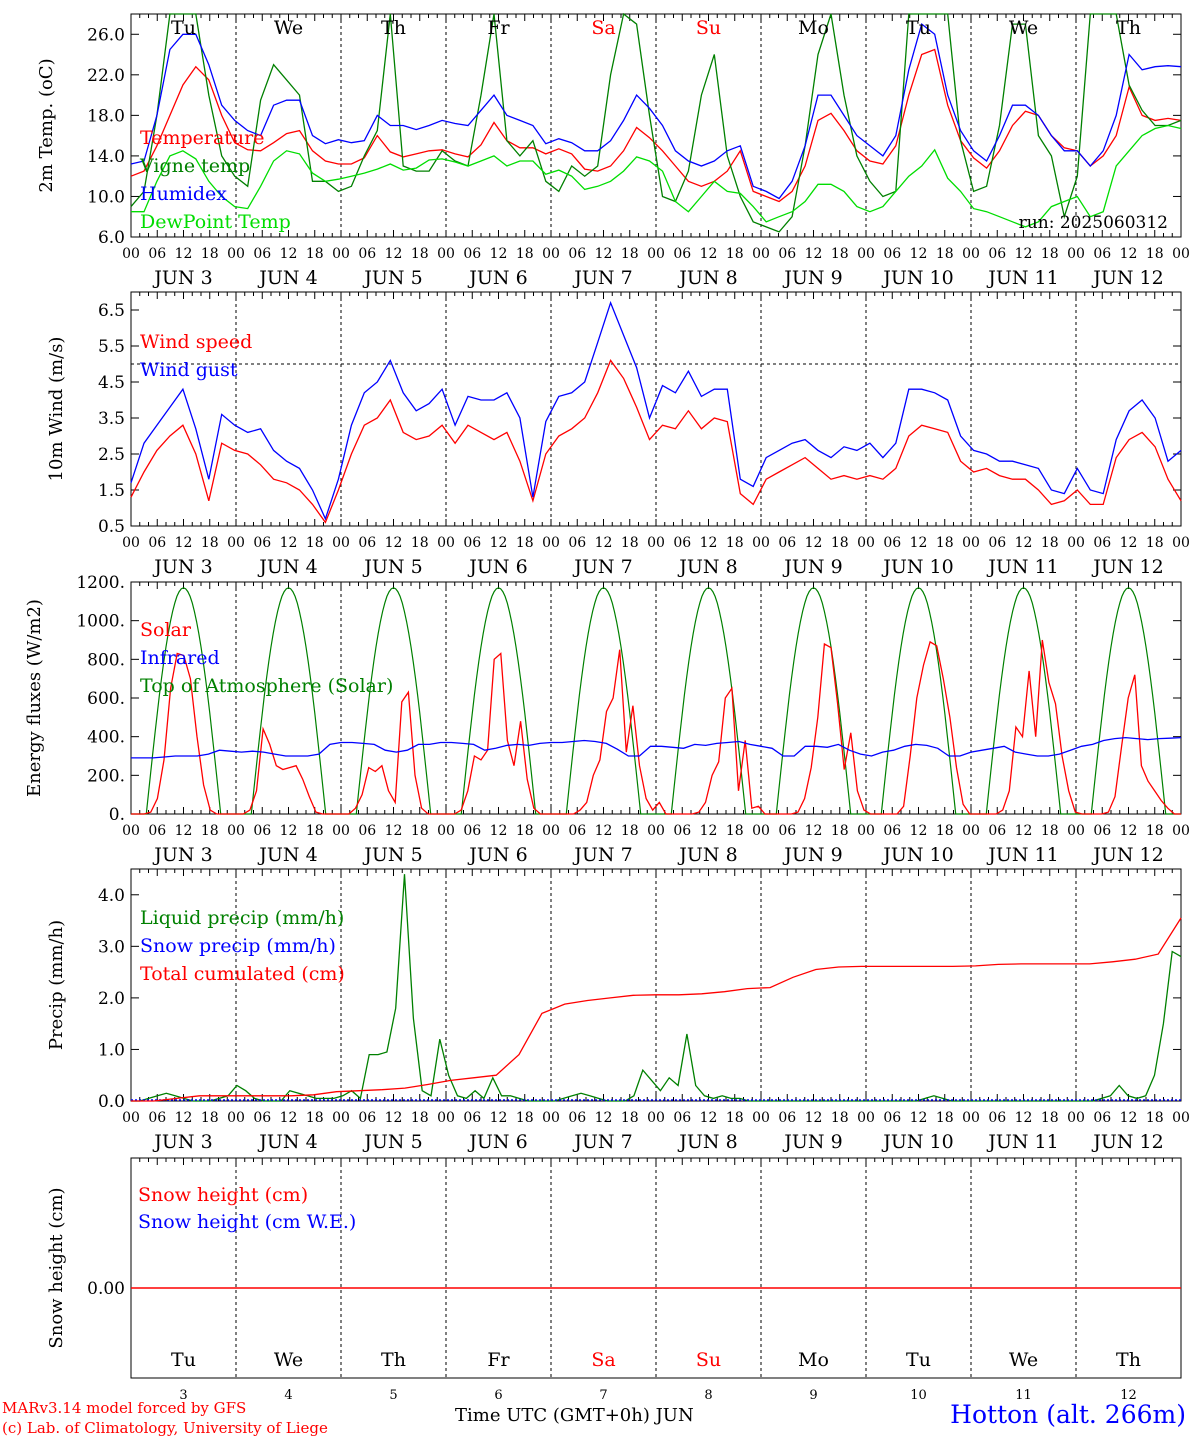 This screenshot has width=1194, height=1440. I want to click on weekday-label-bottom: Th, so click(393, 1360).